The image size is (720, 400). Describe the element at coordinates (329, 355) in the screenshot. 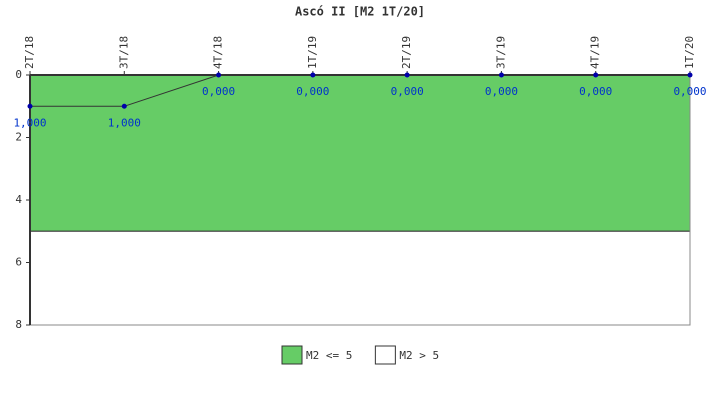

I see `legend-label: M2 <= 5` at that location.